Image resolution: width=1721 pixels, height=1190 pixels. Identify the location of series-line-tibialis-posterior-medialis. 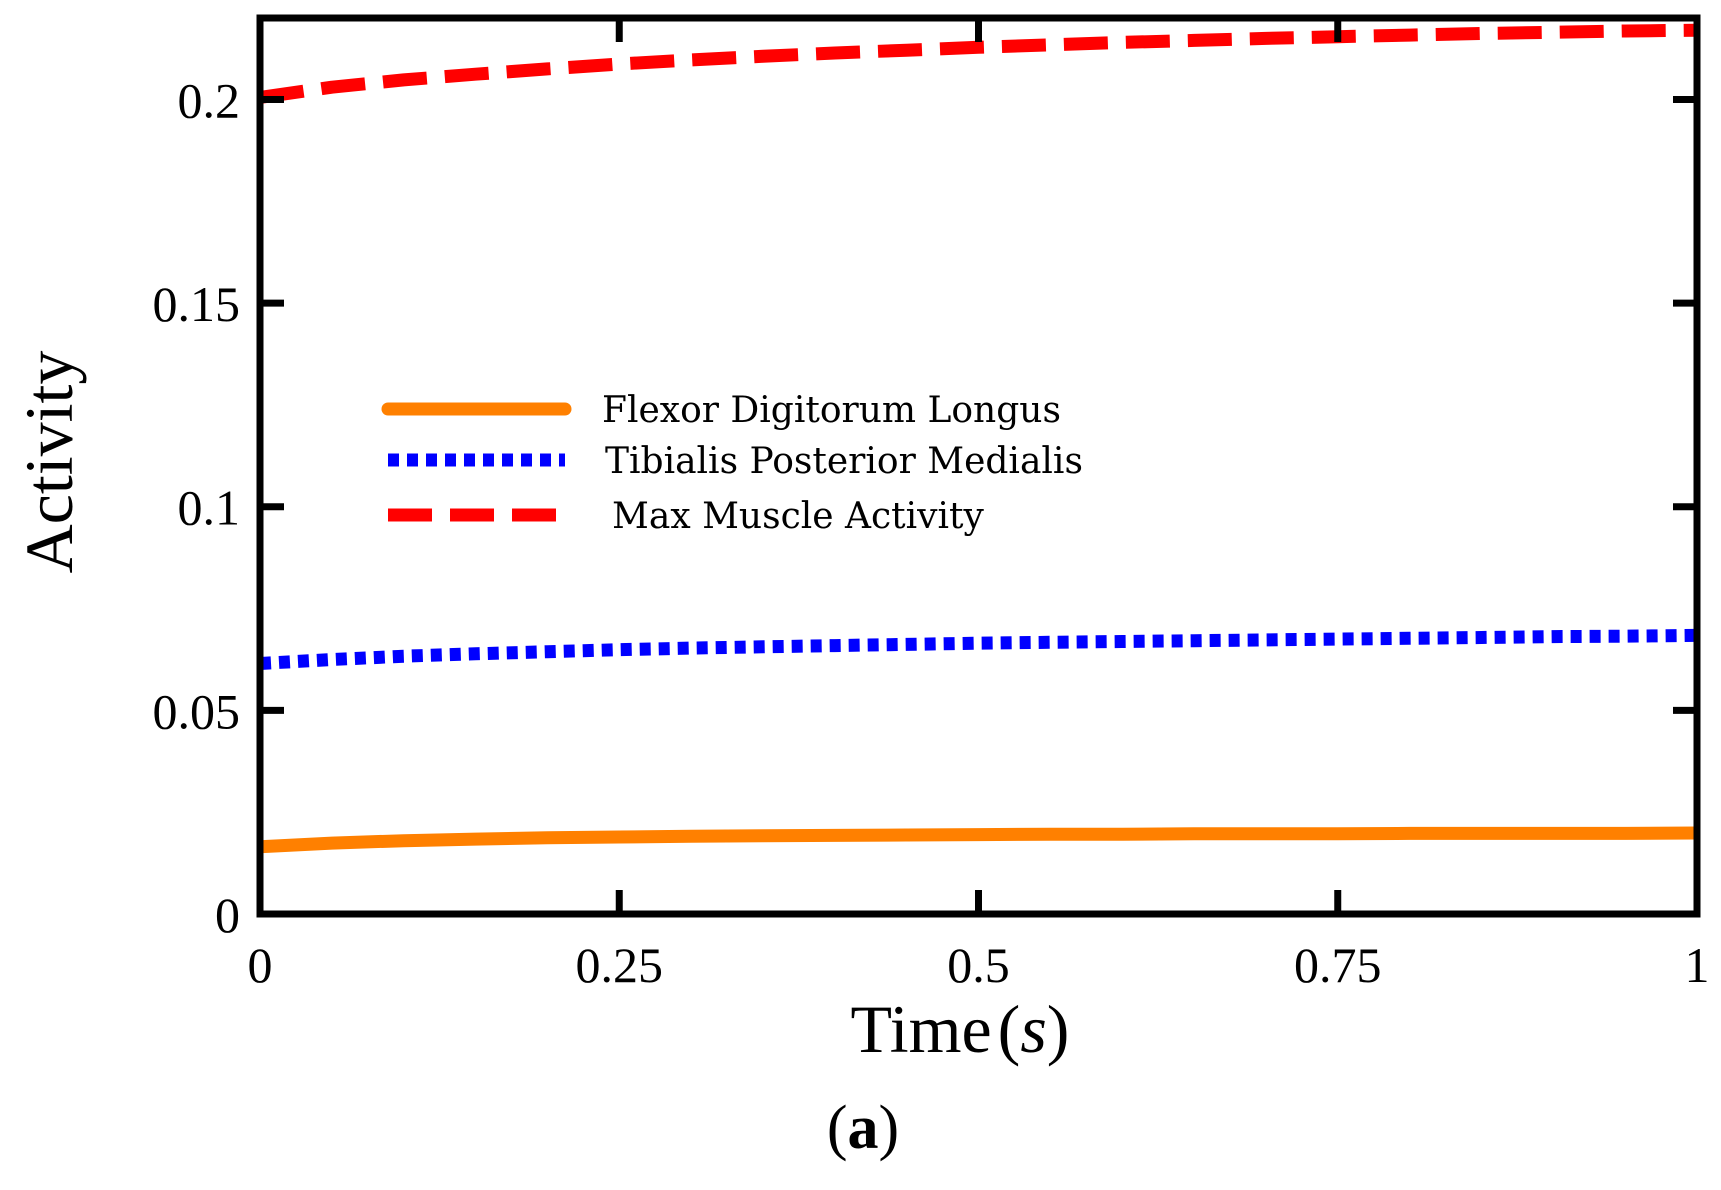
(978, 649).